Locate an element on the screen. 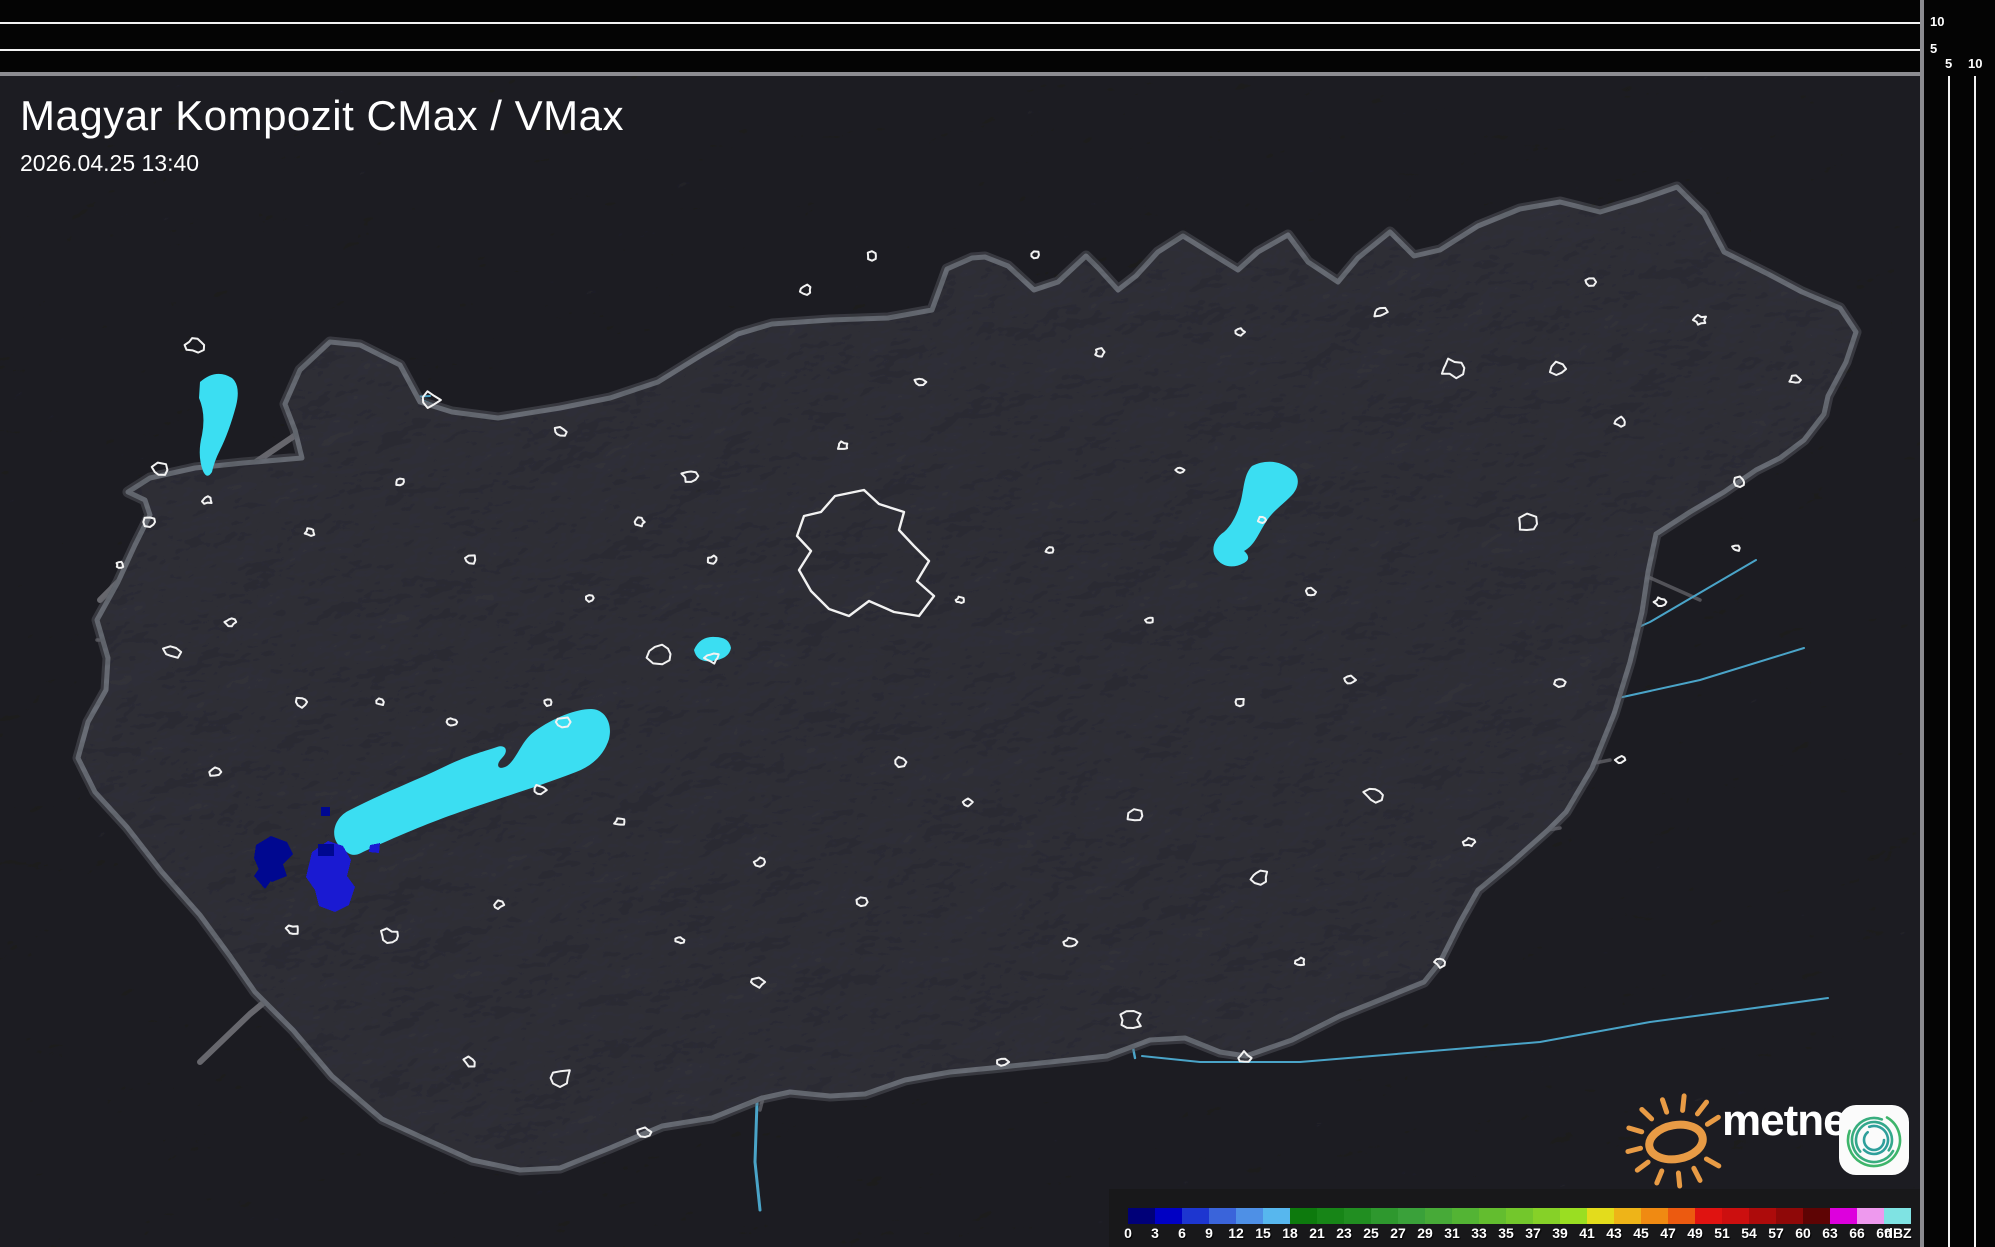 The width and height of the screenshot is (1995, 1247). colorbar-tick-label: 21 is located at coordinates (1317, 1233).